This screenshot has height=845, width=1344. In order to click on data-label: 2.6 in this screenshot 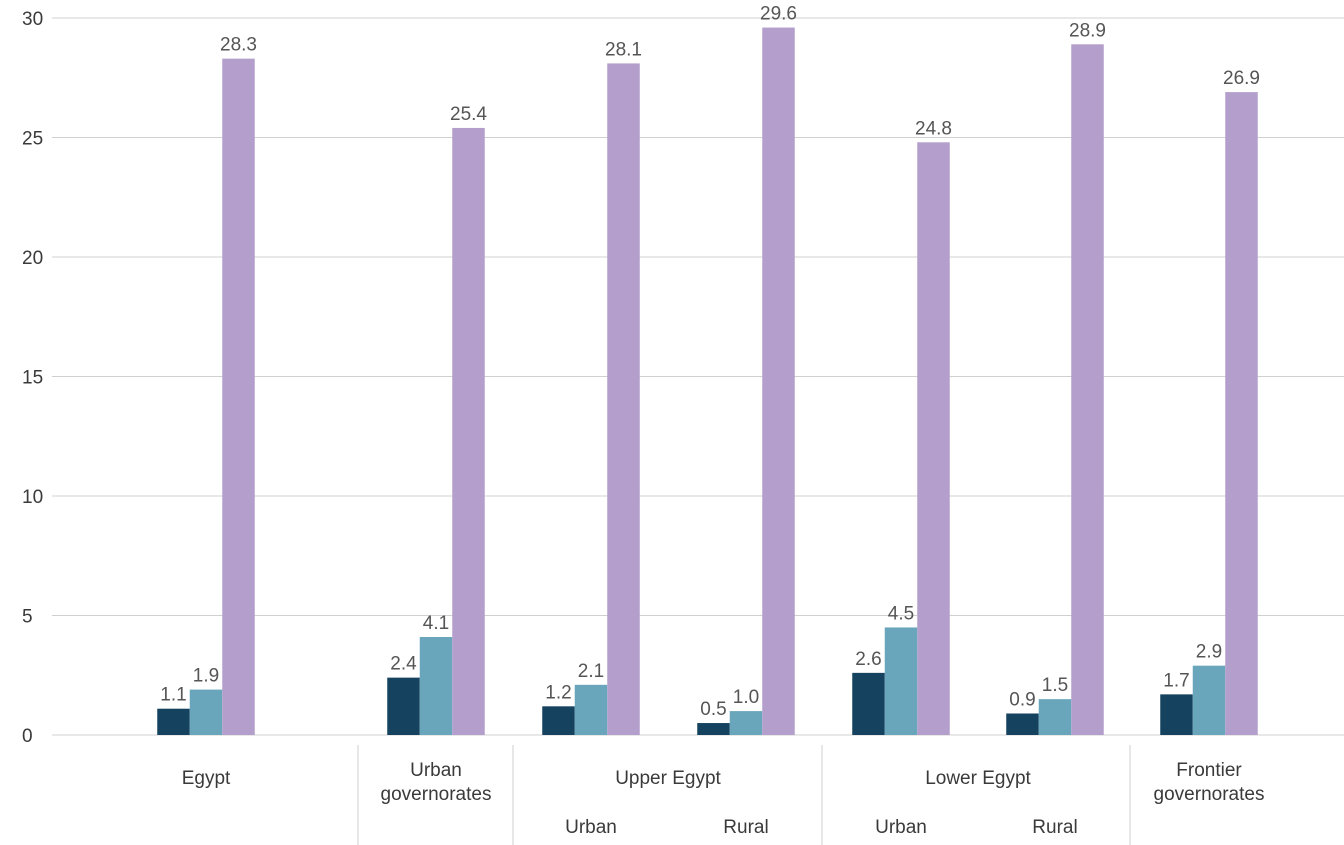, I will do `click(868, 659)`.